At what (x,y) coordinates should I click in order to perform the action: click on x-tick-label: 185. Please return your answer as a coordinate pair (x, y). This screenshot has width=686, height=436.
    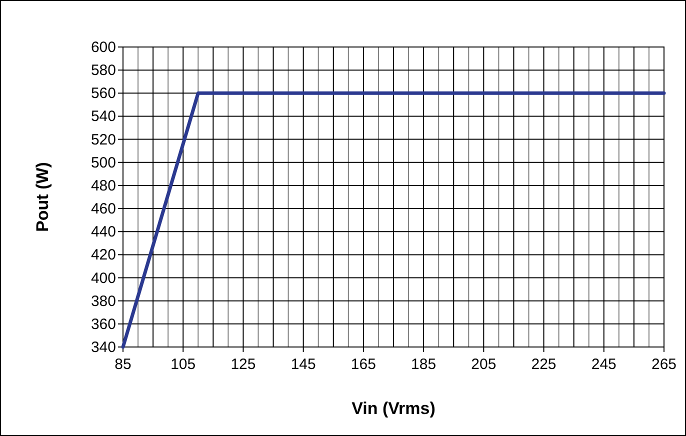
    Looking at the image, I should click on (423, 364).